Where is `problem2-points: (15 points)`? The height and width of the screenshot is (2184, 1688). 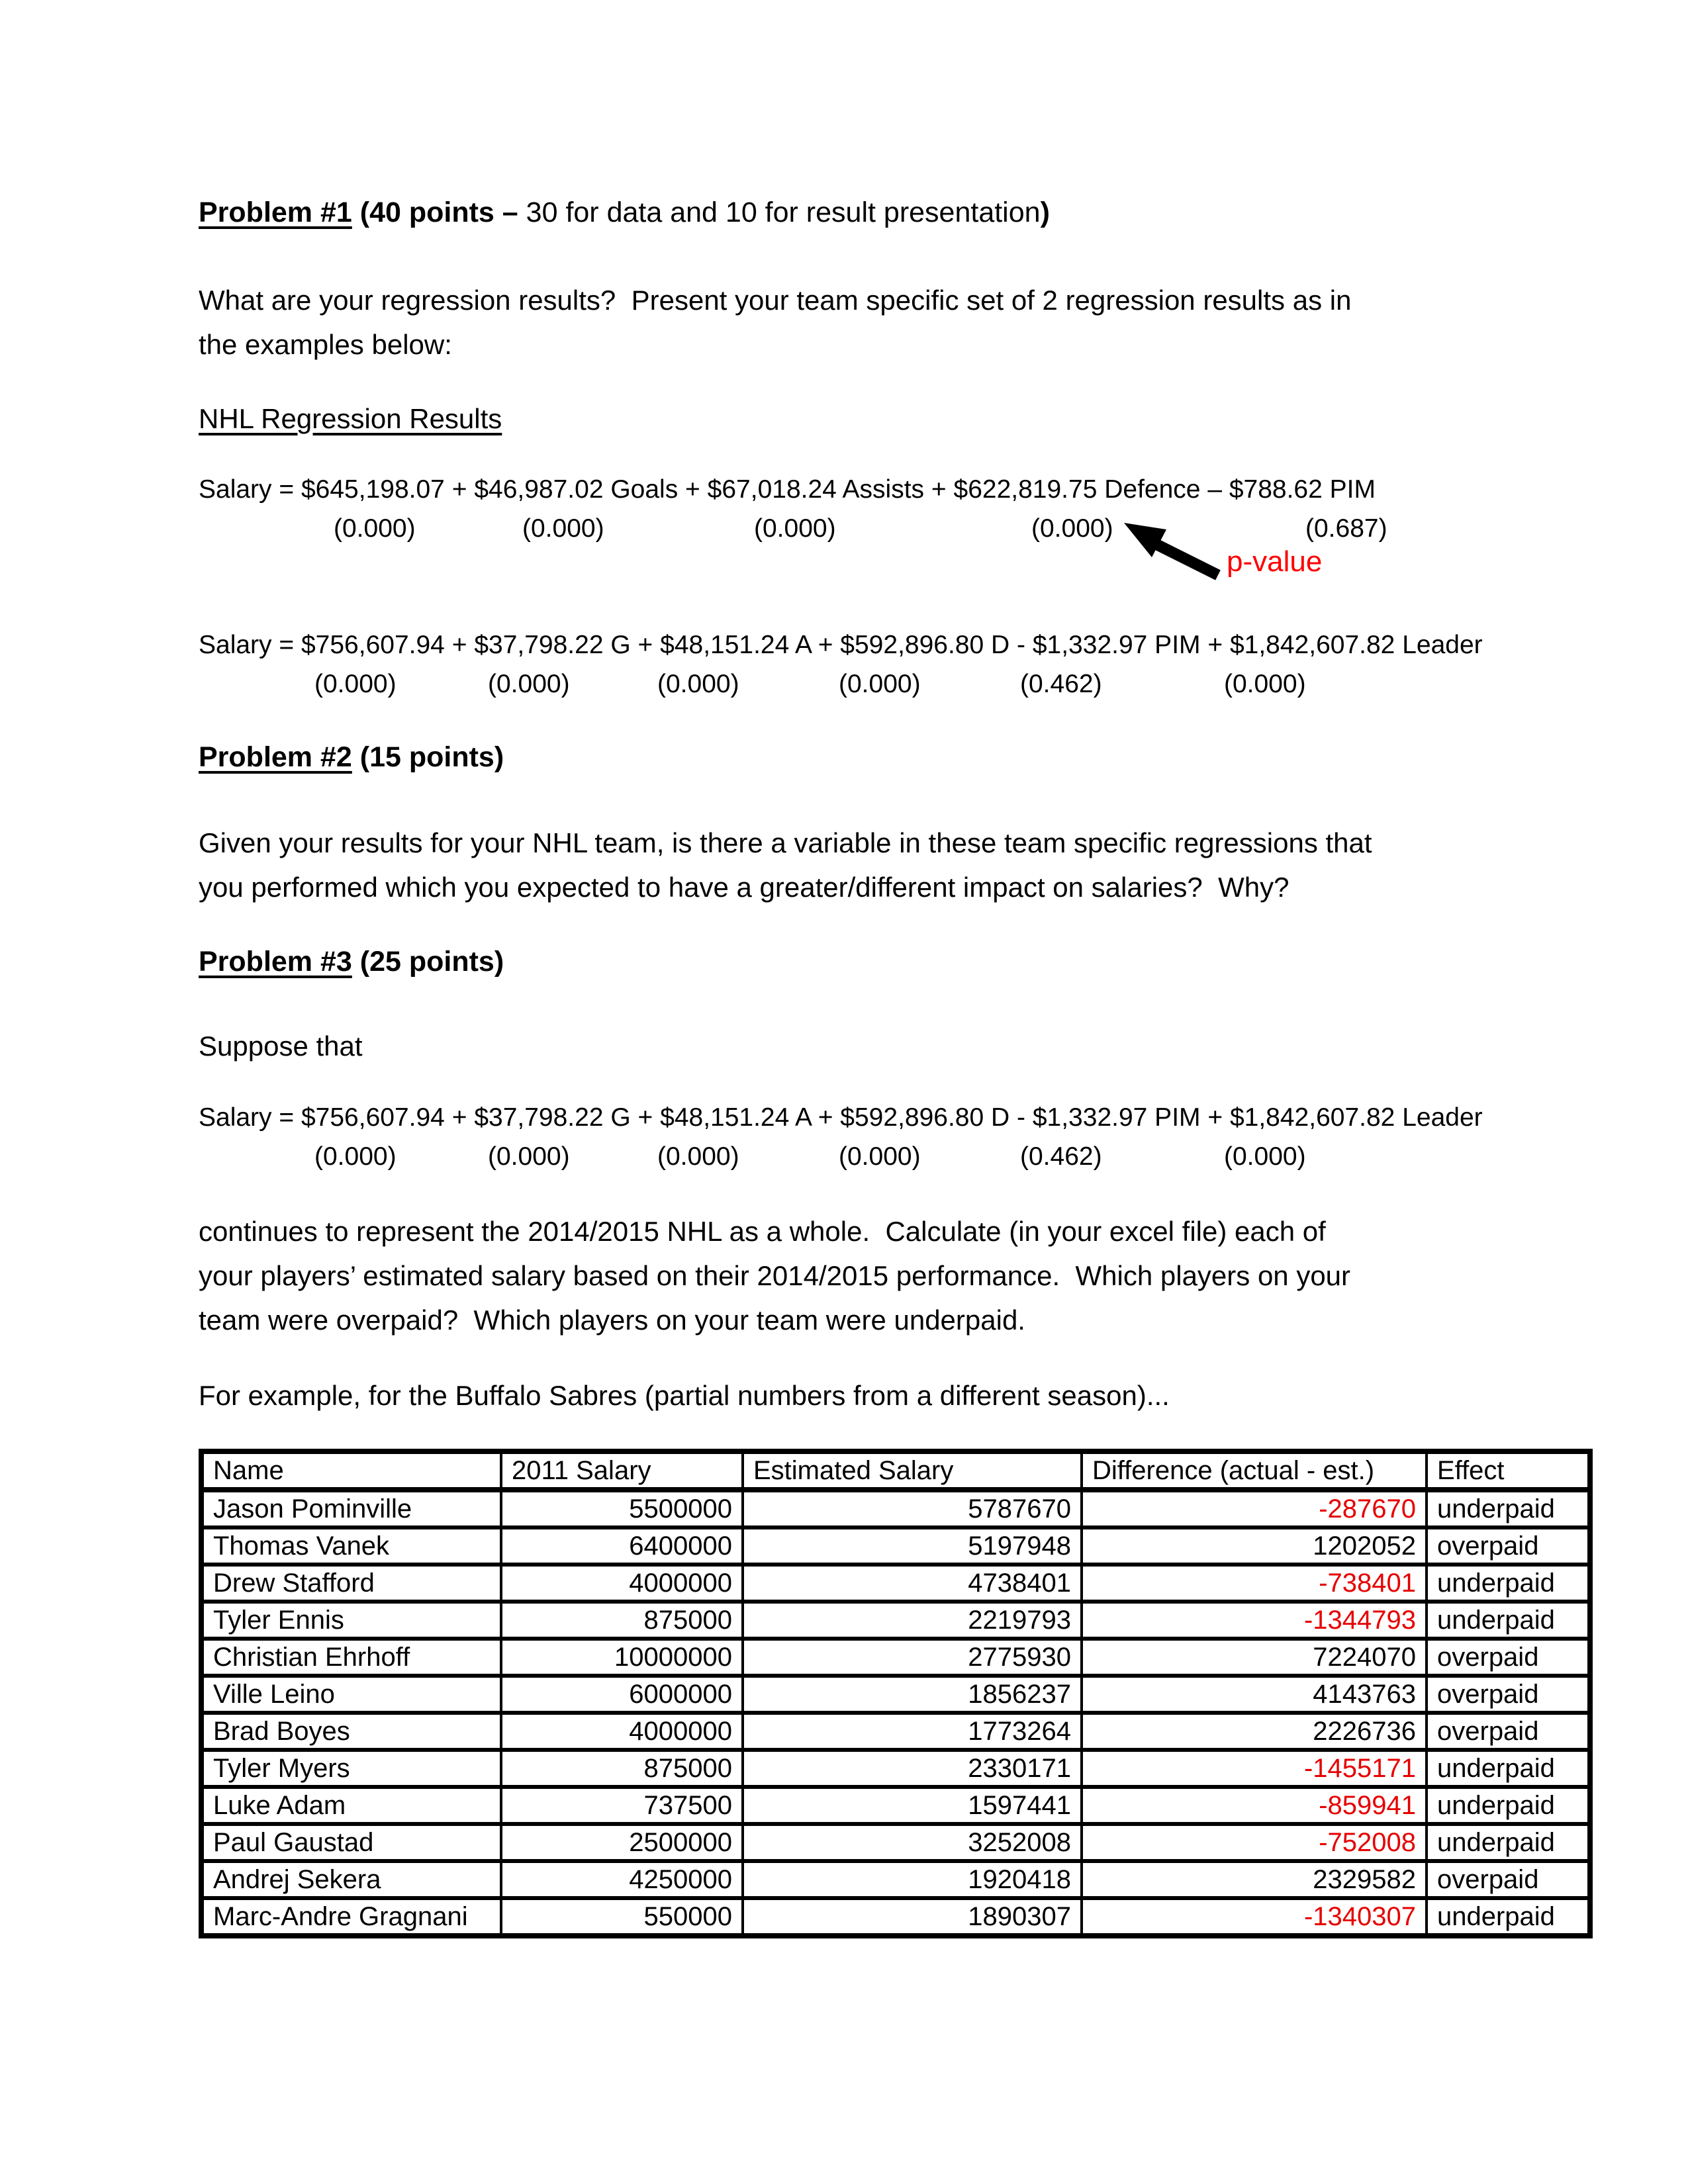 problem2-points: (15 points) is located at coordinates (428, 757).